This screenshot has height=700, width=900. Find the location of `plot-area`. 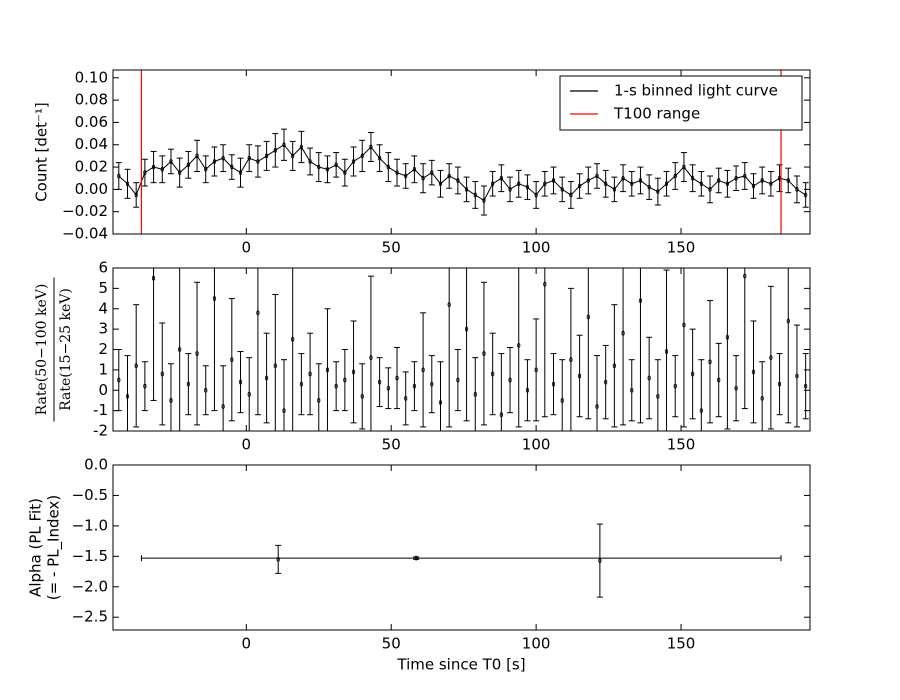

plot-area is located at coordinates (461, 560).